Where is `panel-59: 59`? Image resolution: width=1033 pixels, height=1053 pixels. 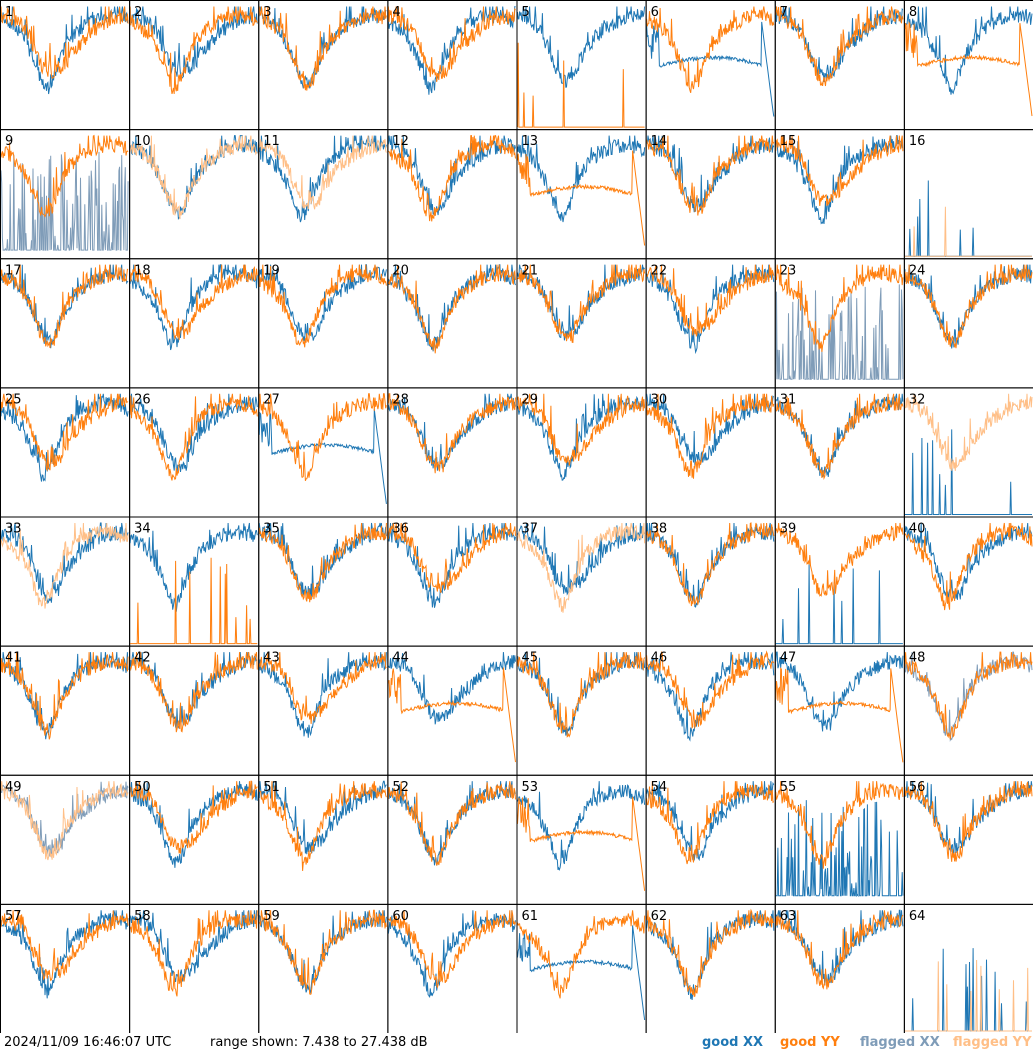
panel-59: 59 is located at coordinates (323, 968).